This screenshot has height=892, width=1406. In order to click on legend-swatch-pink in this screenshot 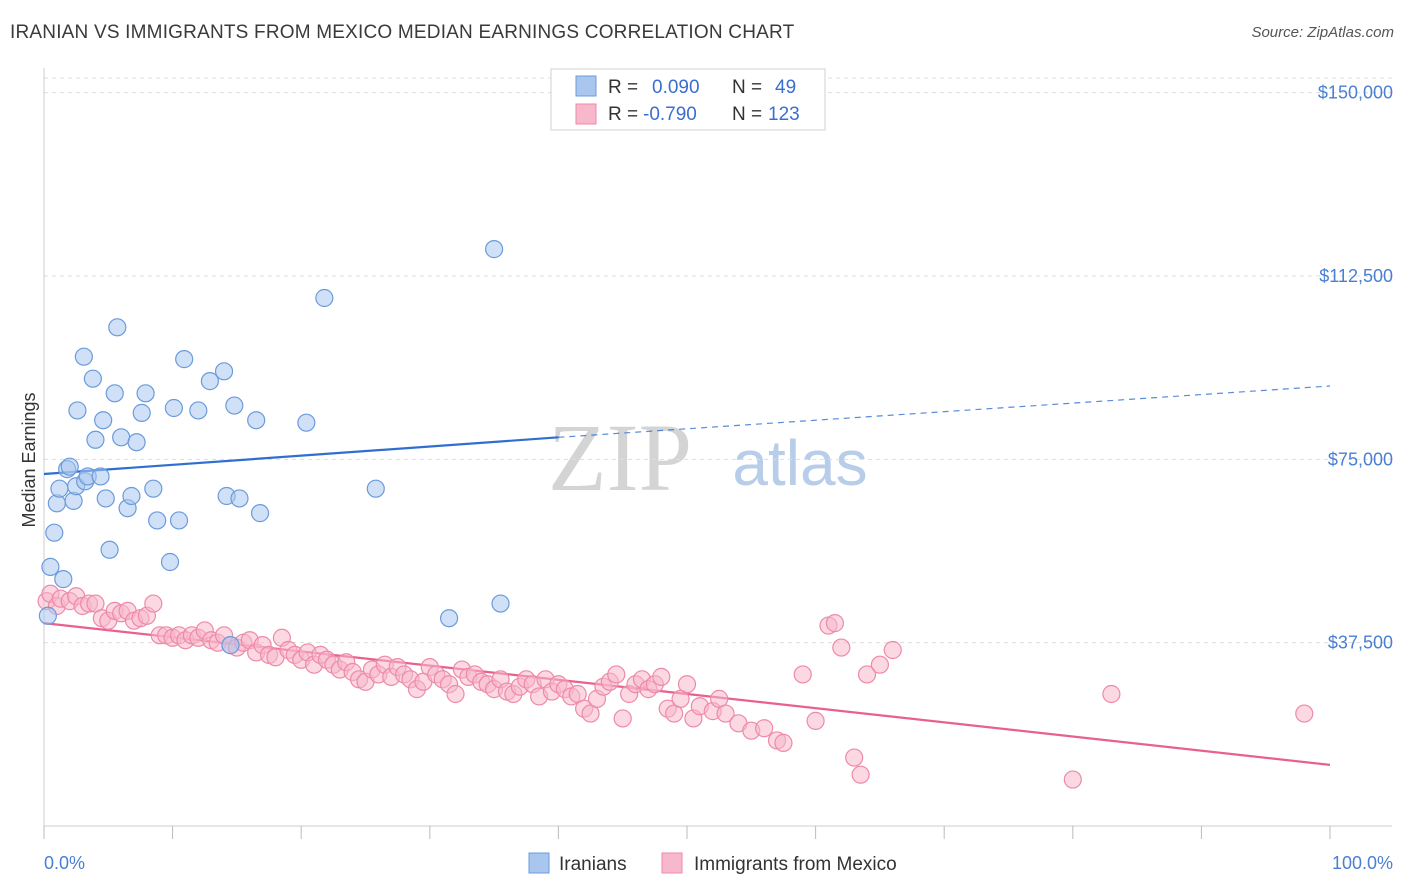, I will do `click(586, 114)`.